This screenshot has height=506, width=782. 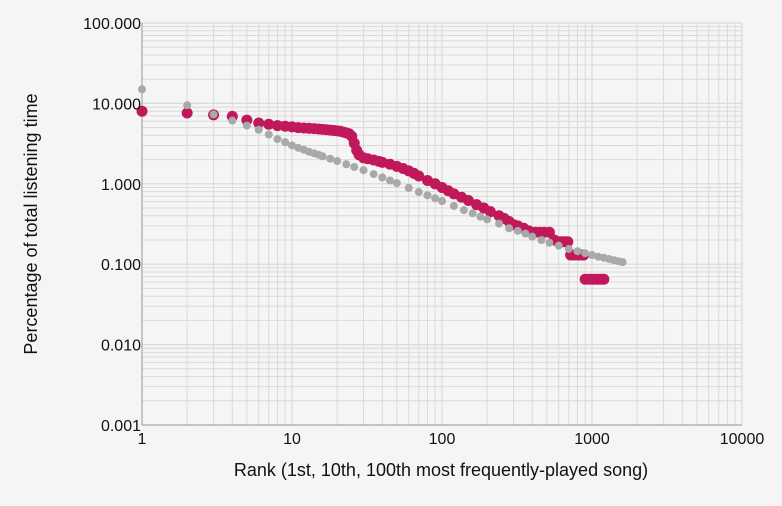 What do you see at coordinates (116, 104) in the screenshot?
I see `y-tick-label: 10.000` at bounding box center [116, 104].